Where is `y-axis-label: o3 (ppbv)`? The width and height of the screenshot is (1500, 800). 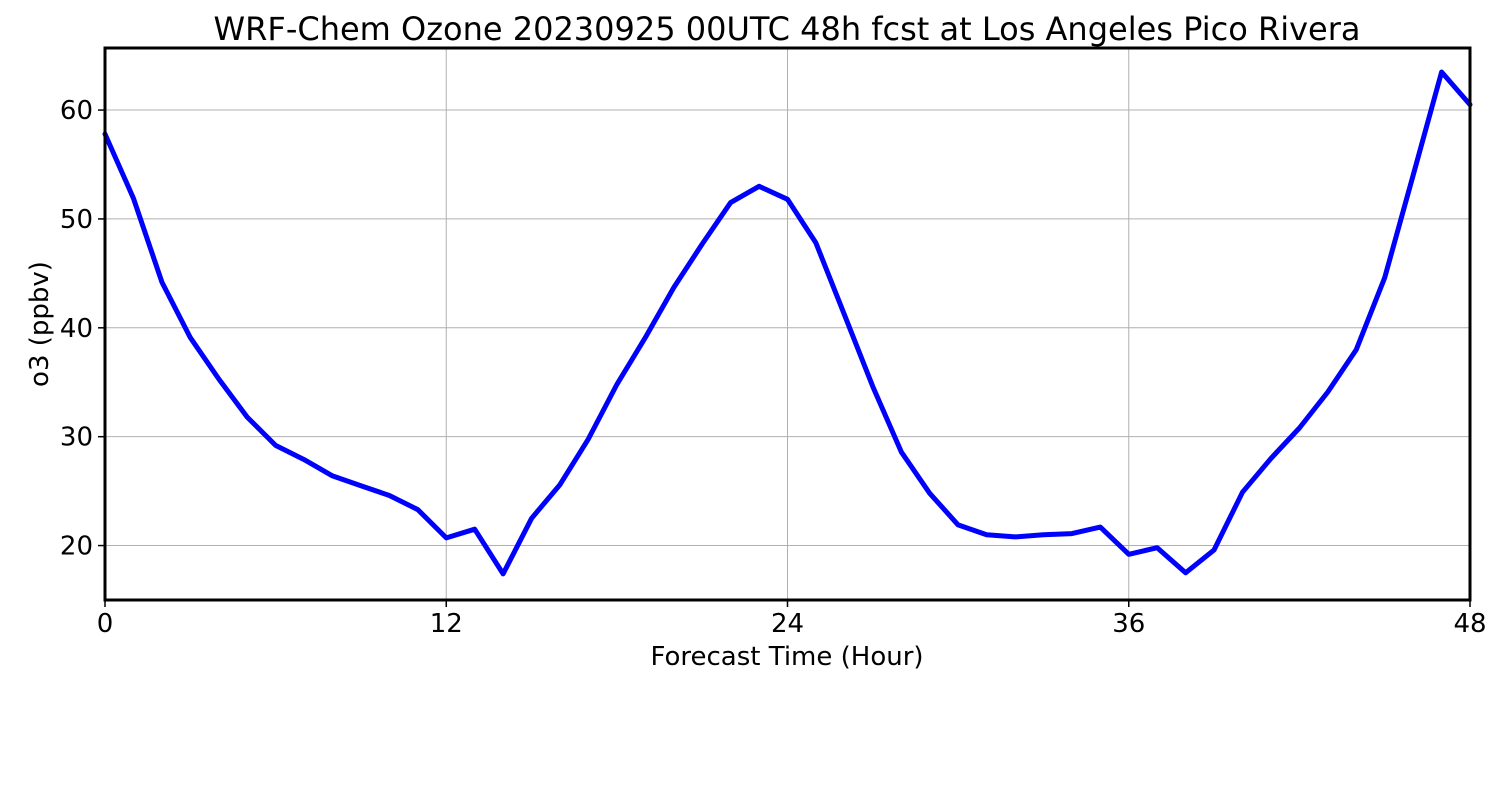 y-axis-label: o3 (ppbv) is located at coordinates (40, 324).